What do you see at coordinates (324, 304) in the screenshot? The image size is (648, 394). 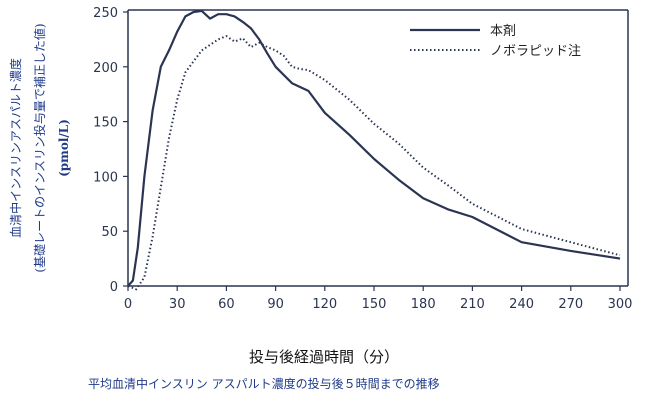 I see `x-tick-label: 120` at bounding box center [324, 304].